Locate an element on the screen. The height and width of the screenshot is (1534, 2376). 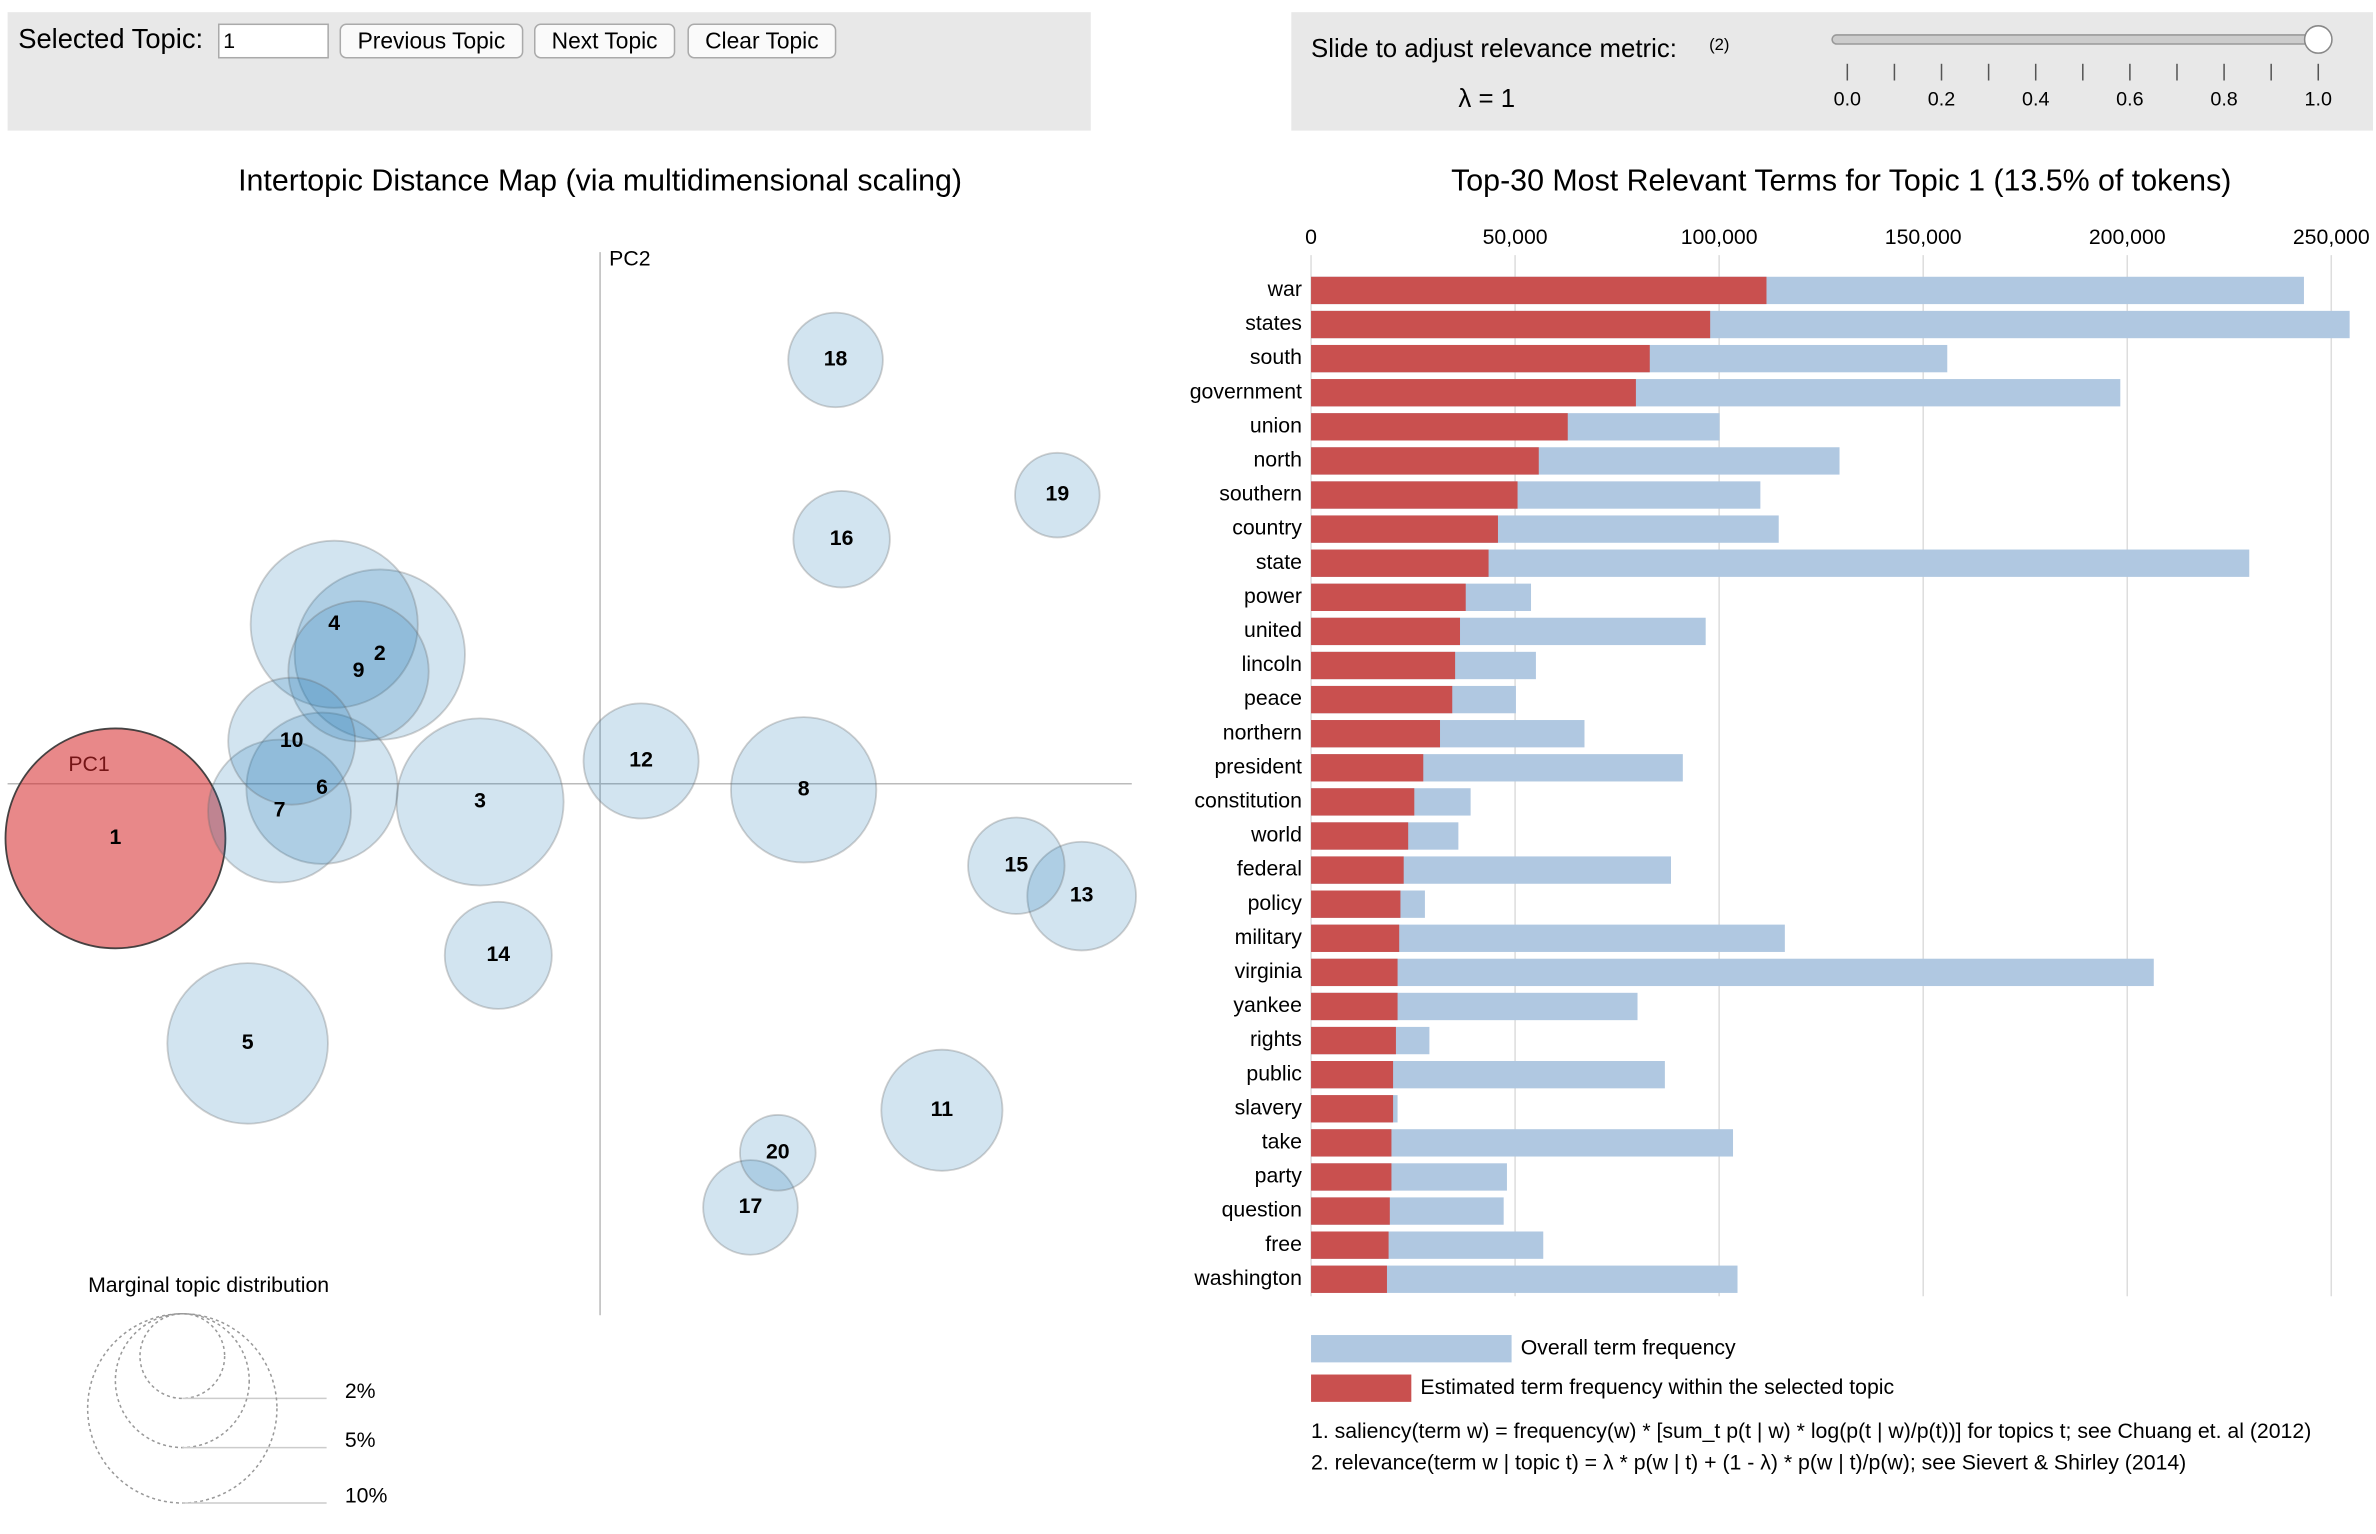
legend-label: Overall term frequency is located at coordinates (1628, 1347).